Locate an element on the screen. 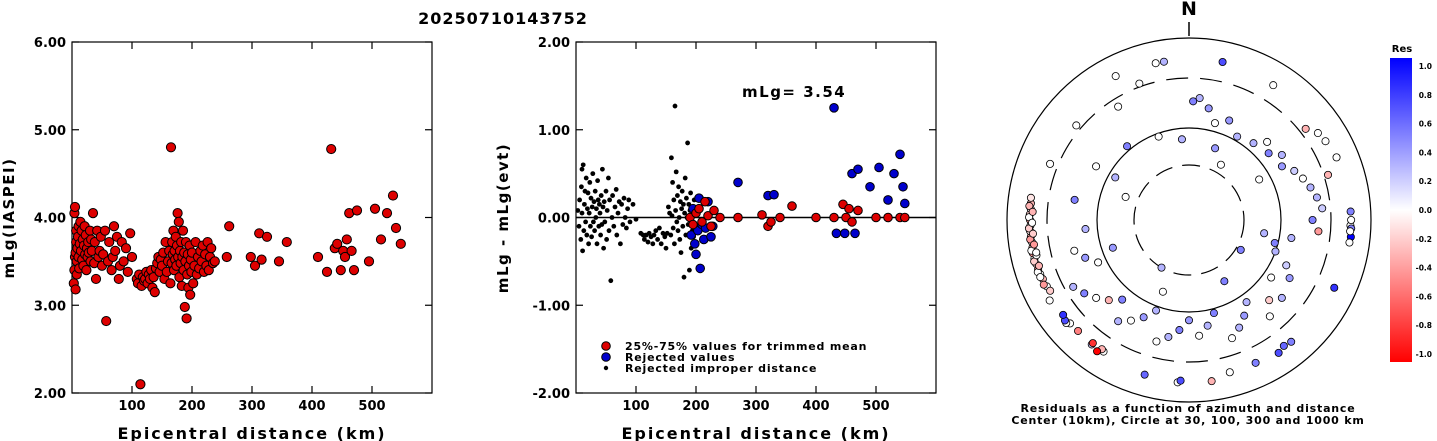 Image resolution: width=1437 pixels, height=441 pixels. north-label: N is located at coordinates (1189, 10).